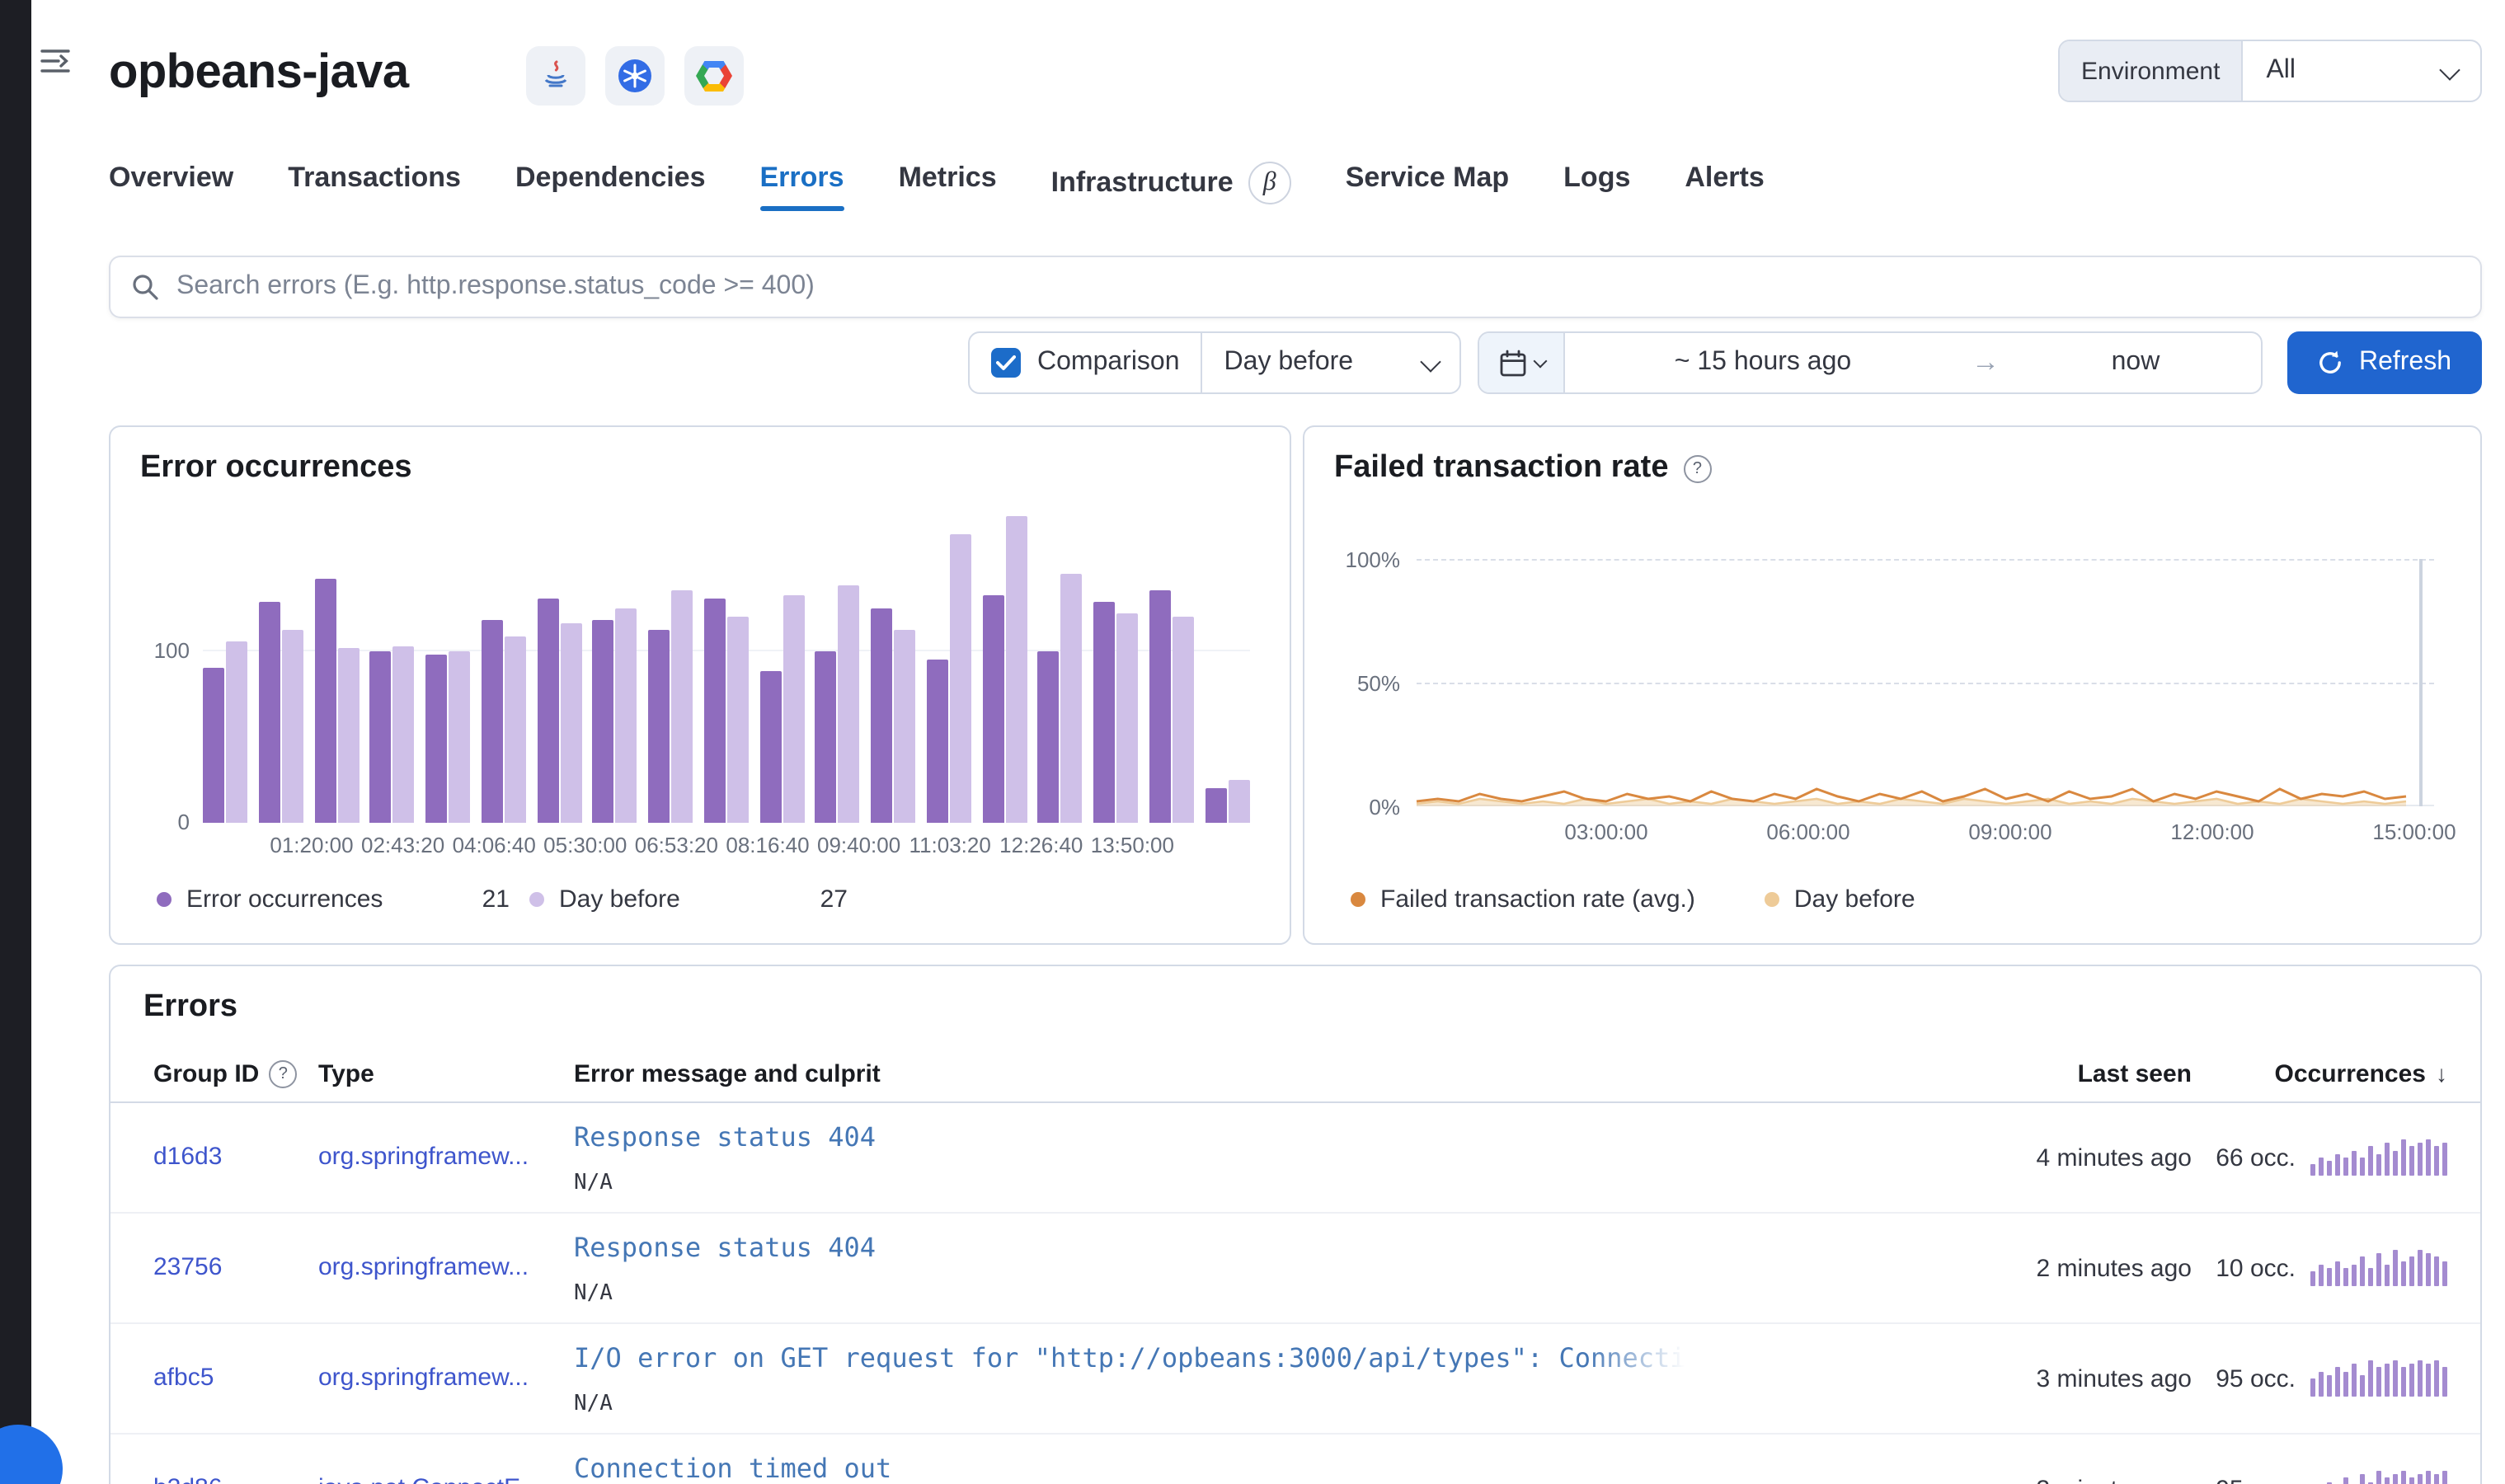 The width and height of the screenshot is (2505, 1484). Describe the element at coordinates (1763, 362) in the screenshot. I see `time-range-start: ~ 15 hours ago` at that location.